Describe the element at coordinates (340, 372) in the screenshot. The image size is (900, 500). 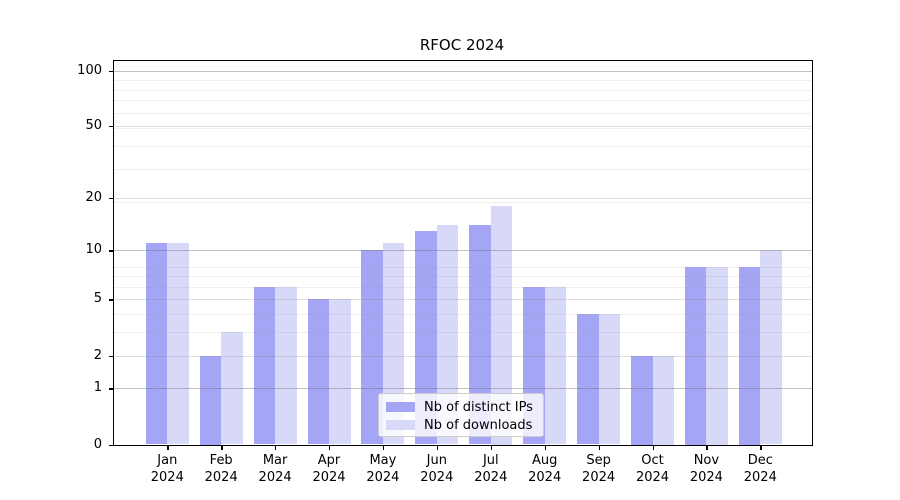
I see `bar-apr-downloads` at that location.